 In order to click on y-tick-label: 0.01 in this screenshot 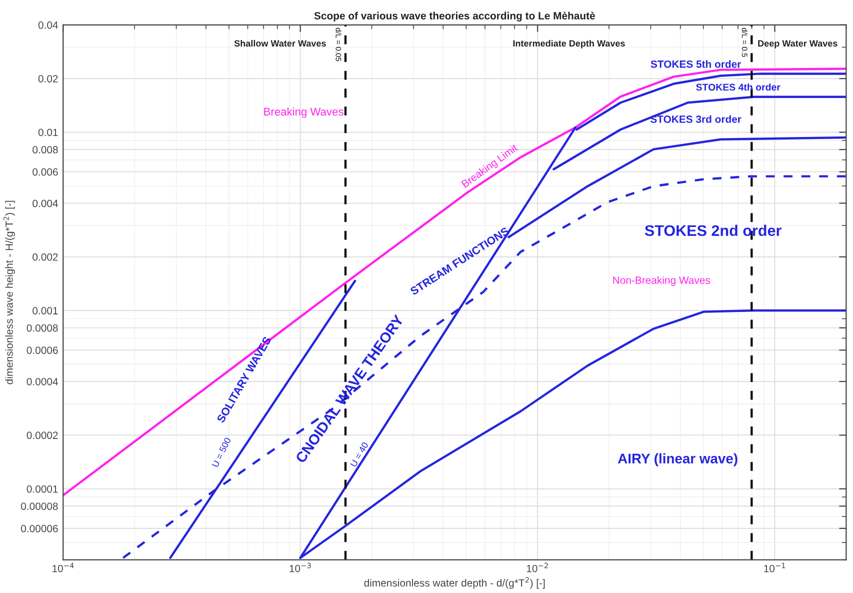, I will do `click(48, 132)`.